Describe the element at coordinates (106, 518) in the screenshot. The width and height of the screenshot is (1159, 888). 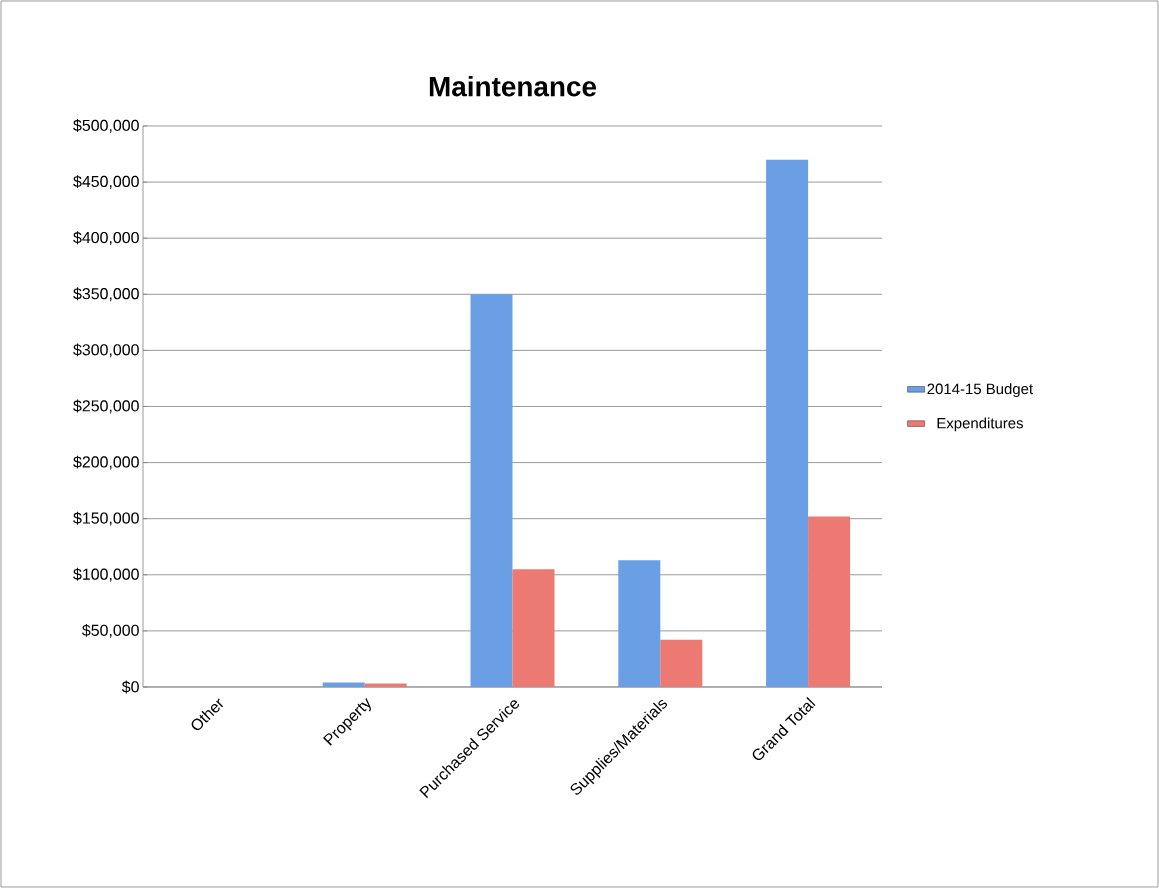
I see `y-tick-label: $150,000` at that location.